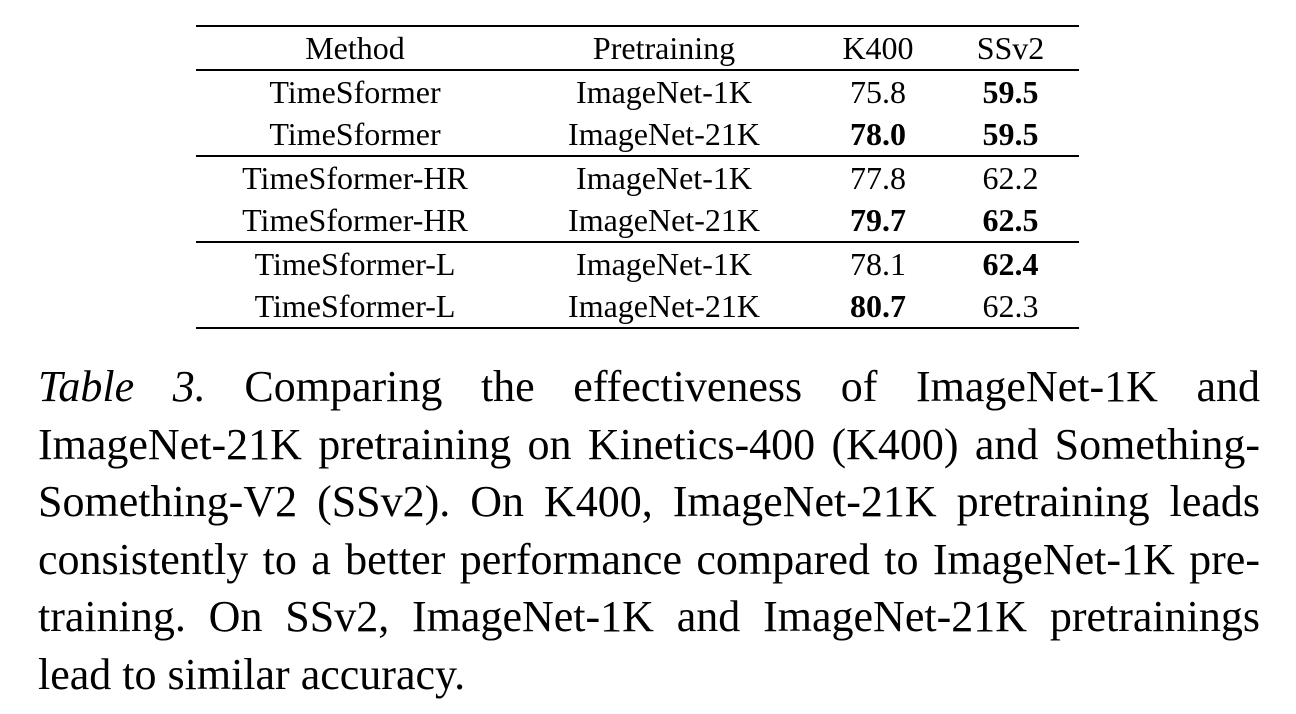 The width and height of the screenshot is (1296, 714). I want to click on cell-k400: 75.8, so click(878, 92).